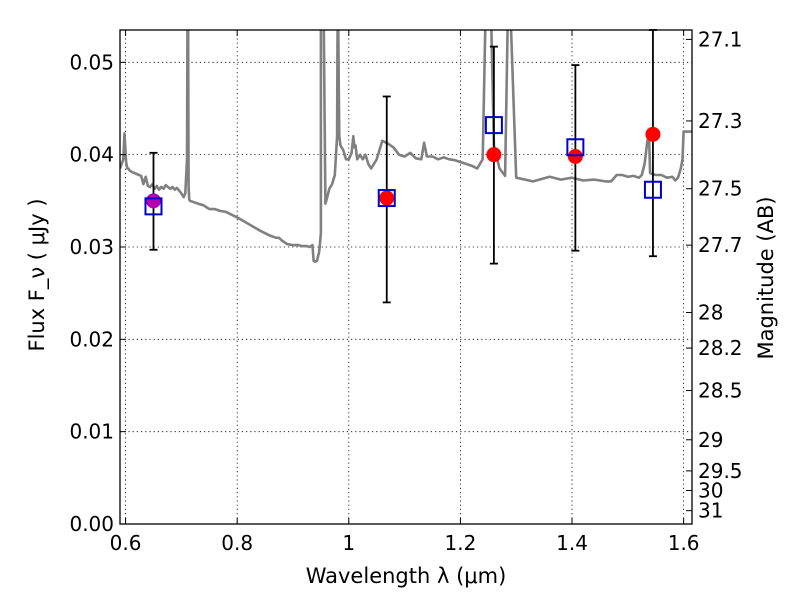  Describe the element at coordinates (237, 543) in the screenshot. I see `x-tick-label: 0.8` at that location.